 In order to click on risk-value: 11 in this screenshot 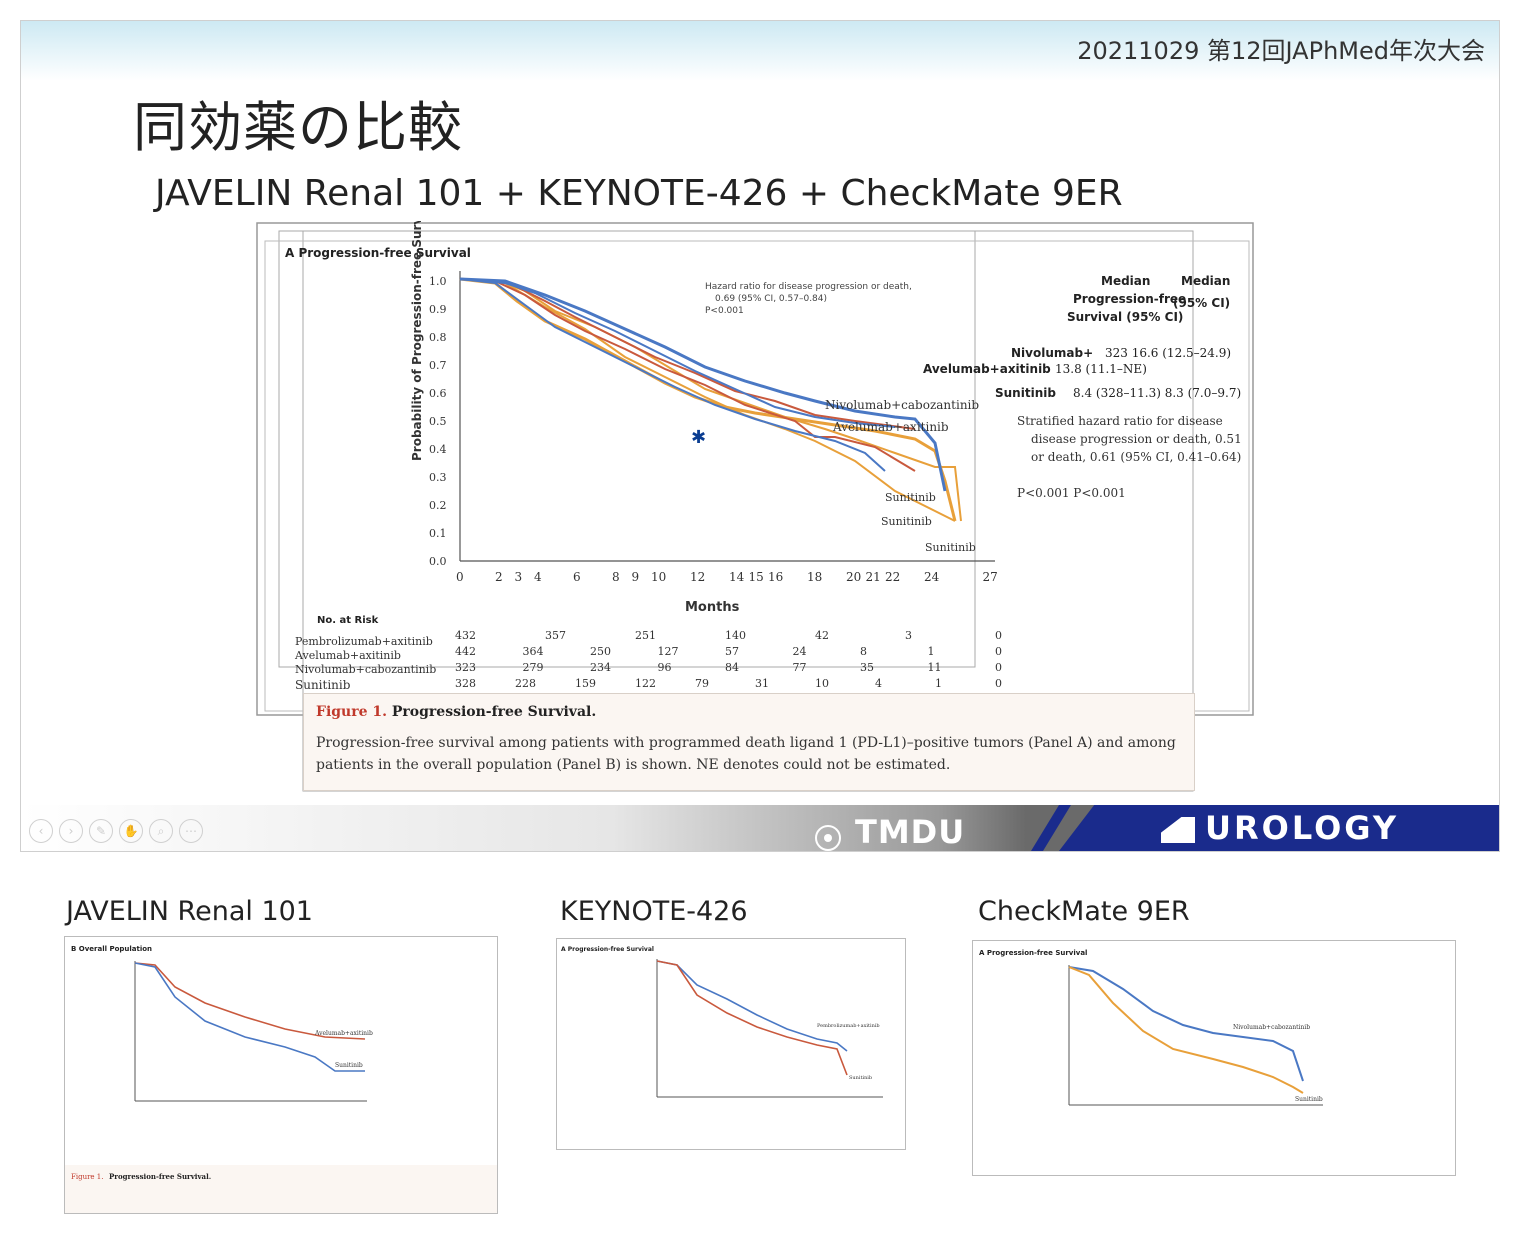, I will do `click(935, 667)`.